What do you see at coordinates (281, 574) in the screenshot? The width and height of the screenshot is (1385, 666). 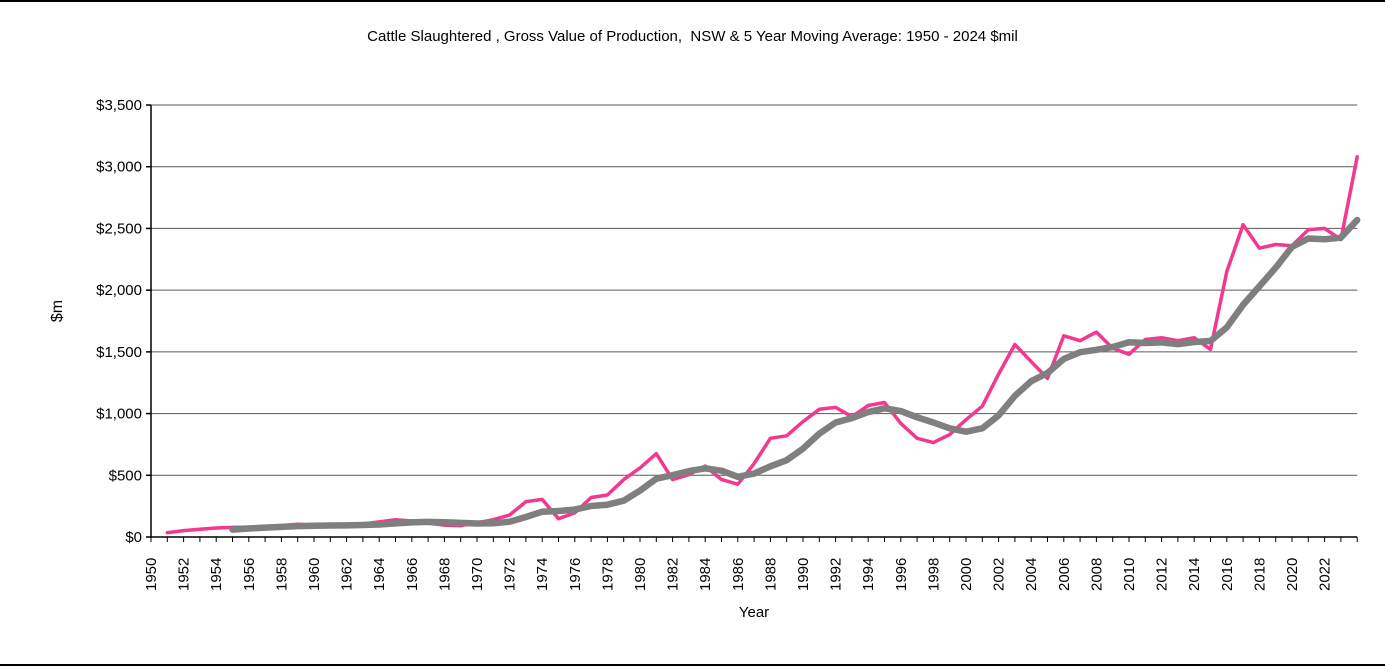 I see `x-tick-label: 1958` at bounding box center [281, 574].